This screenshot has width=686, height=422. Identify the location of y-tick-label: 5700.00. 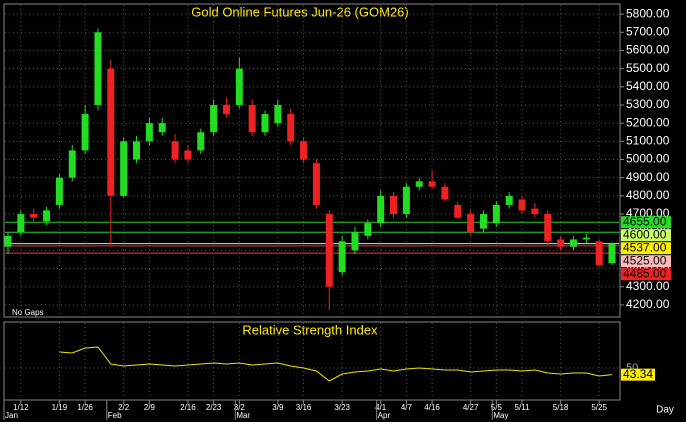
(648, 31).